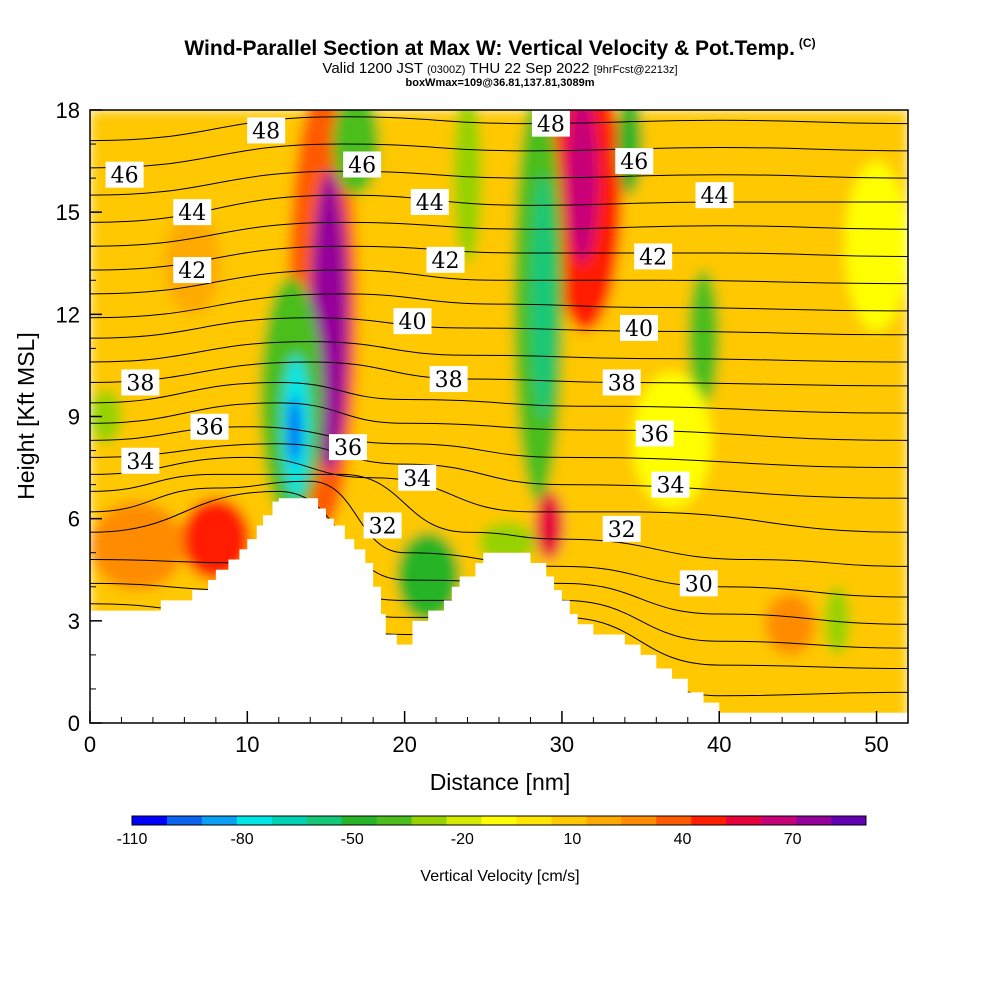  What do you see at coordinates (500, 782) in the screenshot?
I see `x-axis-title: Distance [nm]` at bounding box center [500, 782].